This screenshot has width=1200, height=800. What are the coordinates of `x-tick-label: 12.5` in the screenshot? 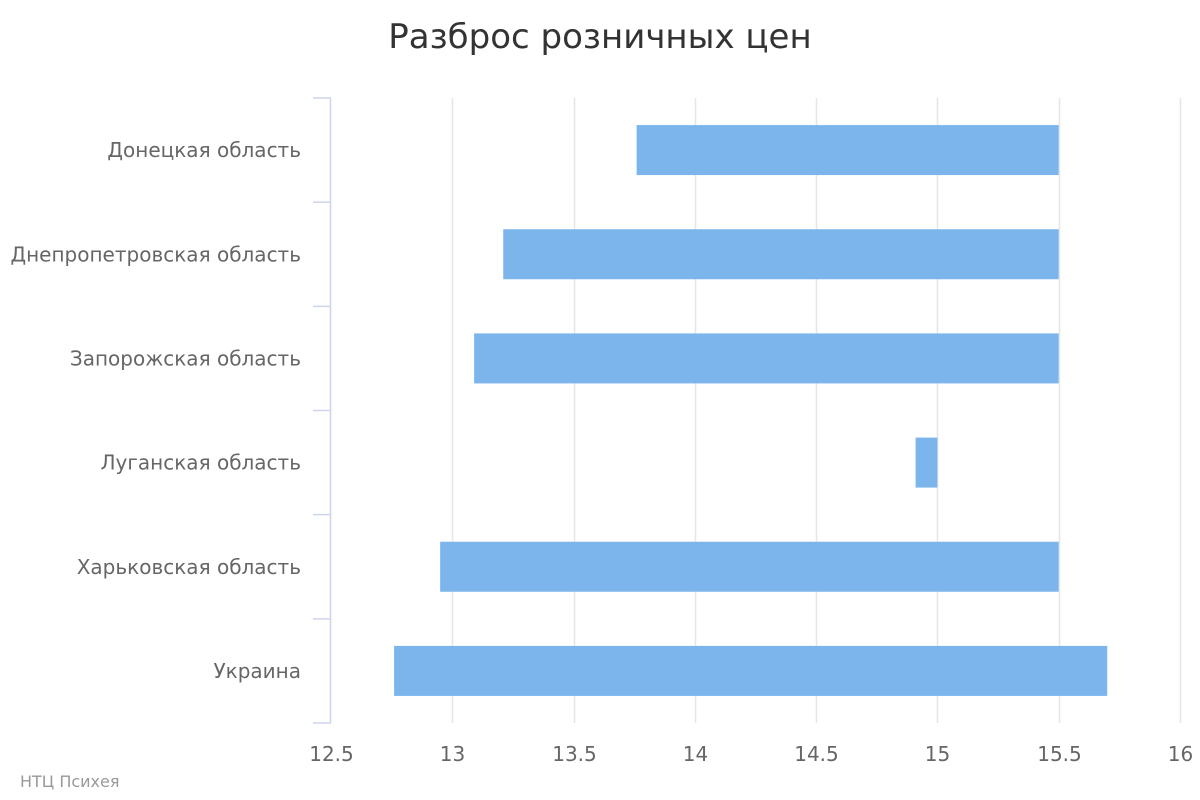 It's located at (331, 754).